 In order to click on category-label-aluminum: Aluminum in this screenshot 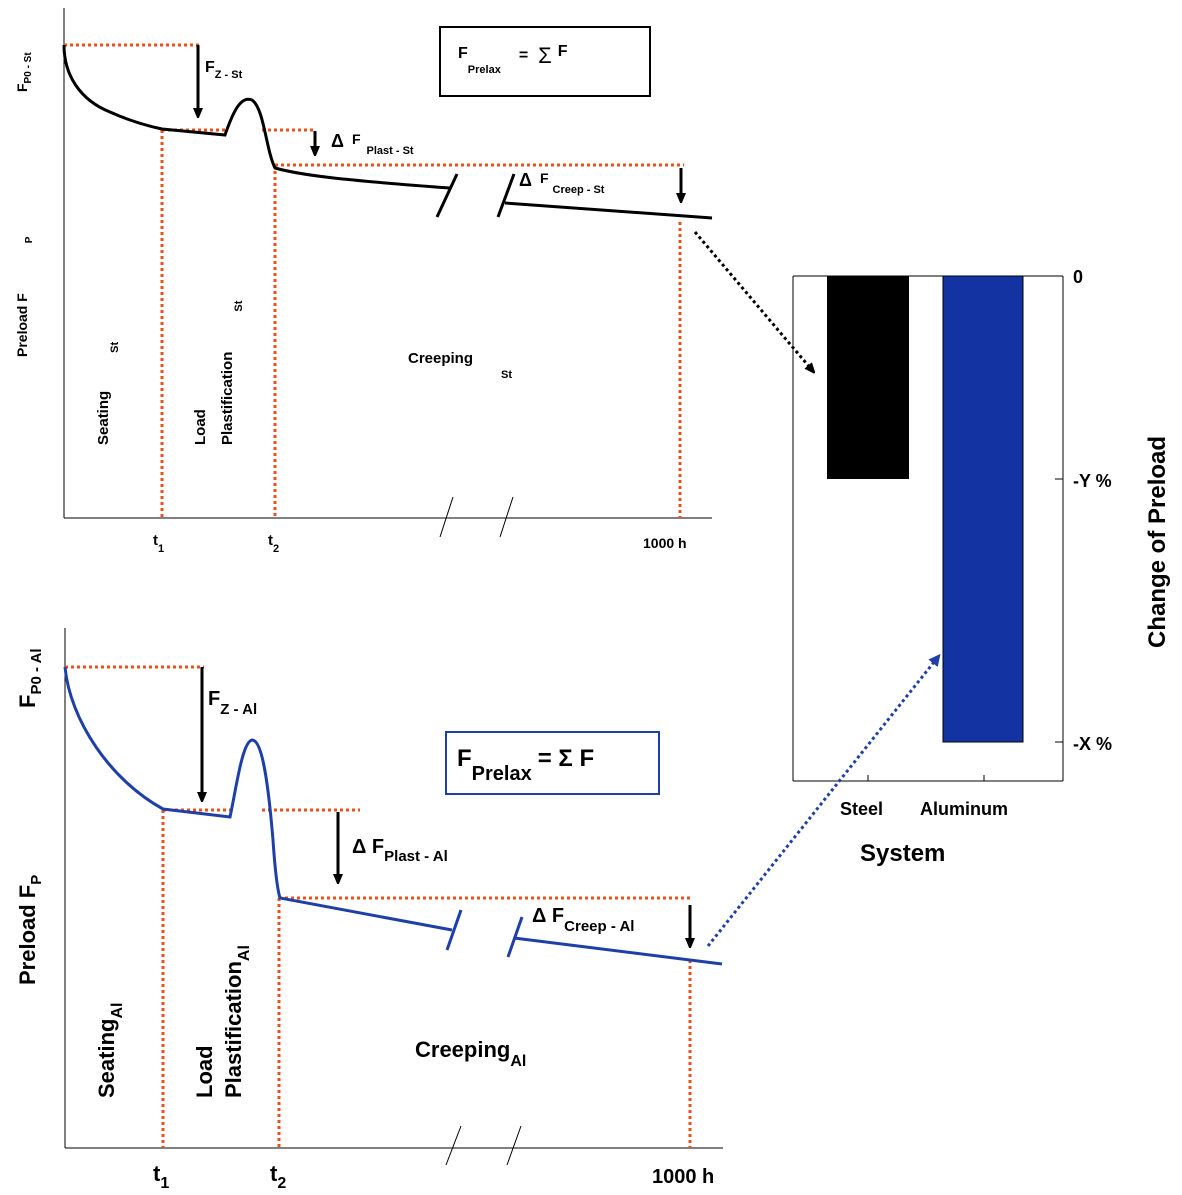, I will do `click(964, 809)`.